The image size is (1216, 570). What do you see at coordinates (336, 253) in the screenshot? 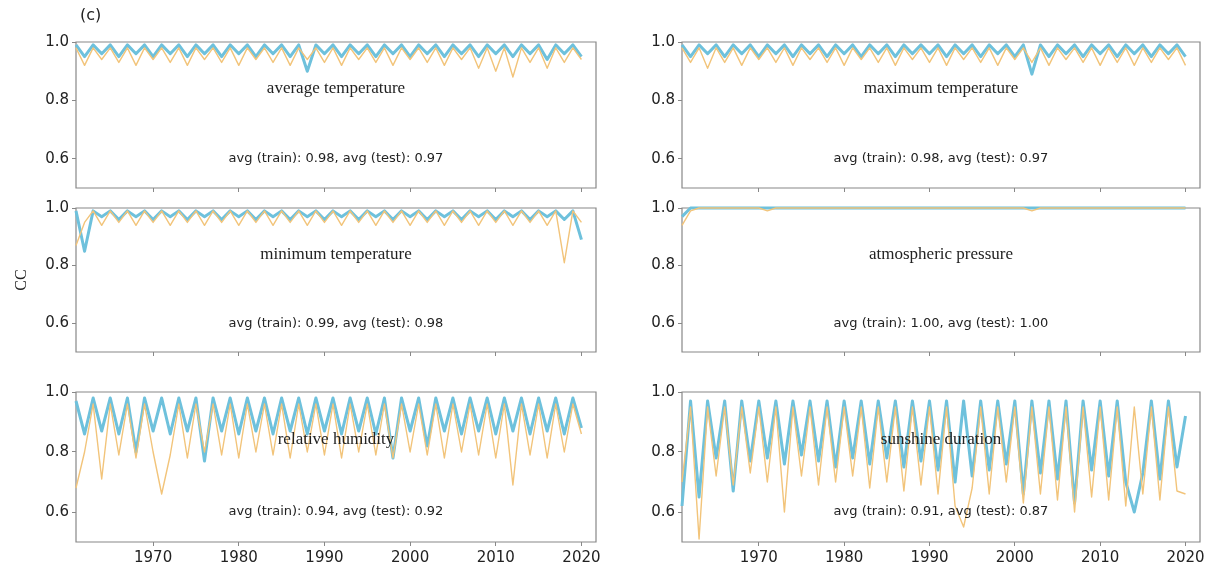
I see `text: minimum temperature` at bounding box center [336, 253].